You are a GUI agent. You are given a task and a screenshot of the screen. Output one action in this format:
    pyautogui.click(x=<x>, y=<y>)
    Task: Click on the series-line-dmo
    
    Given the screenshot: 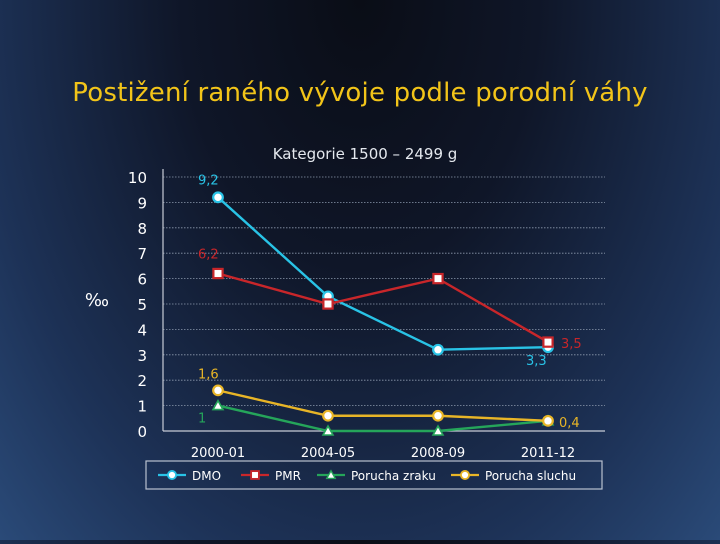 What is the action you would take?
    pyautogui.click(x=383, y=273)
    